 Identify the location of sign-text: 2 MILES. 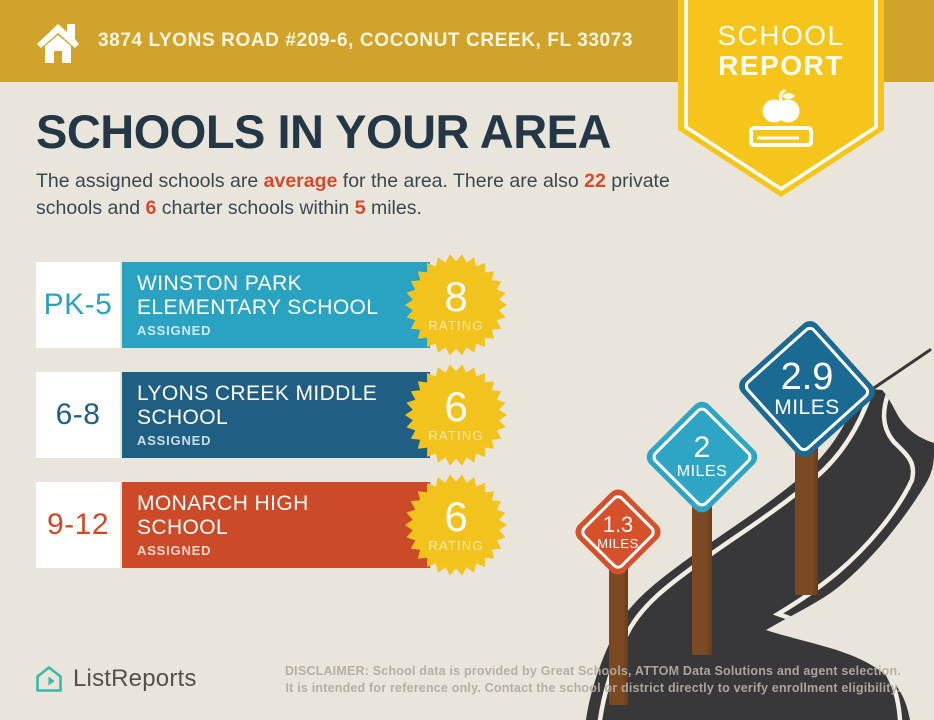
(702, 457).